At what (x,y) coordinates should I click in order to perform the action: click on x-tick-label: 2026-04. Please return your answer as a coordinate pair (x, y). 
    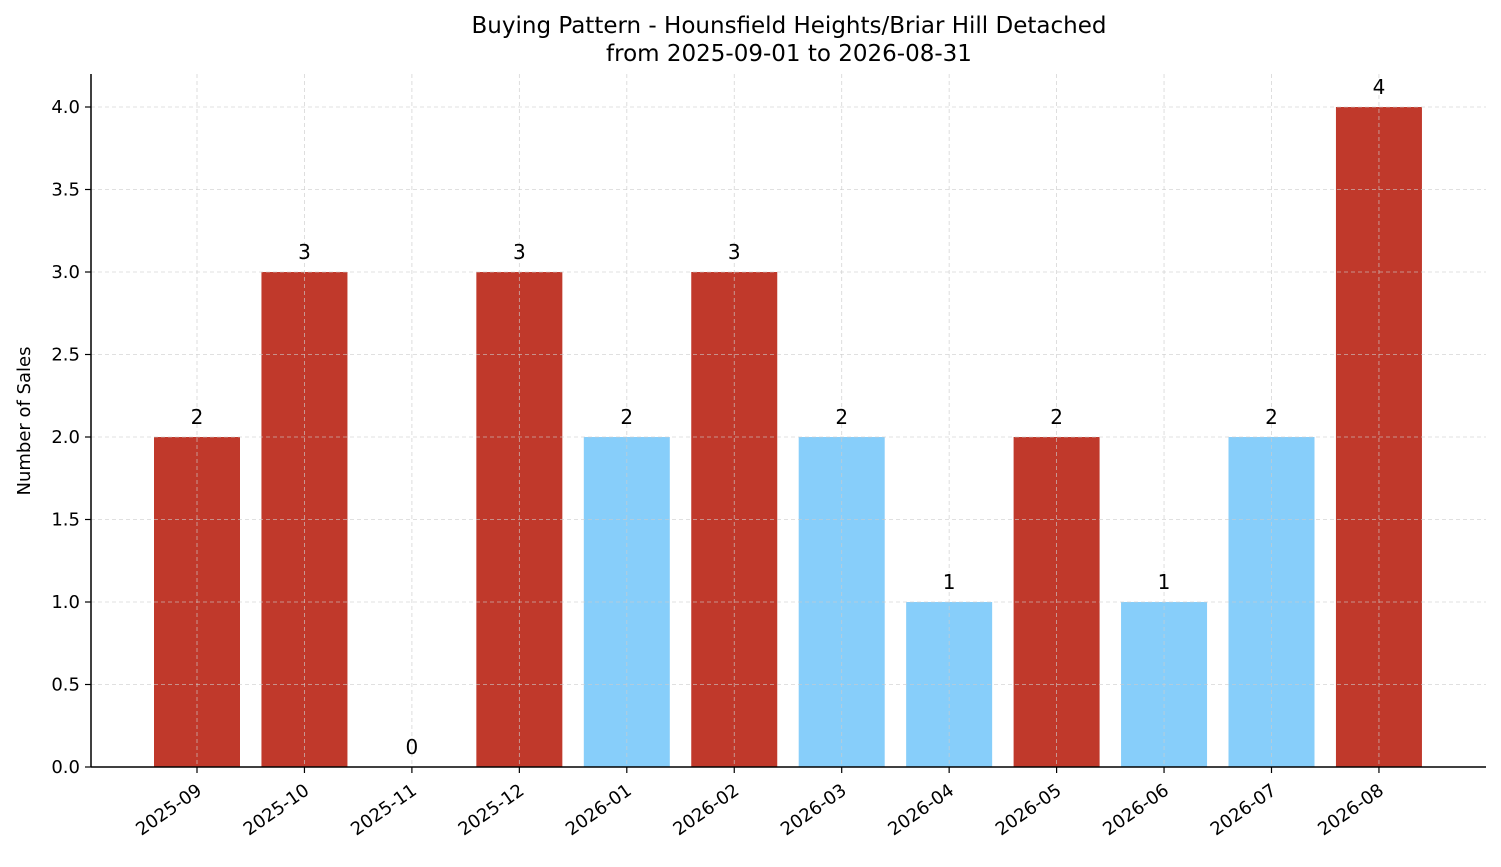
    Looking at the image, I should click on (921, 810).